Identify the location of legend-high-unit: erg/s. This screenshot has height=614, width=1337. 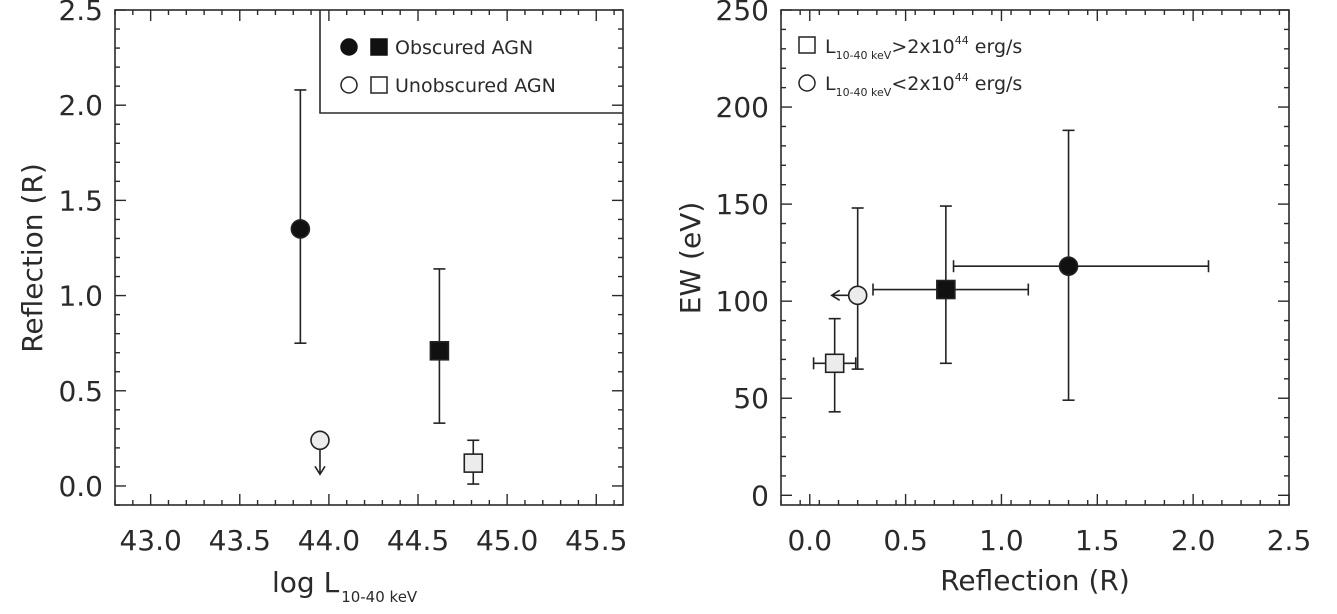
(996, 47).